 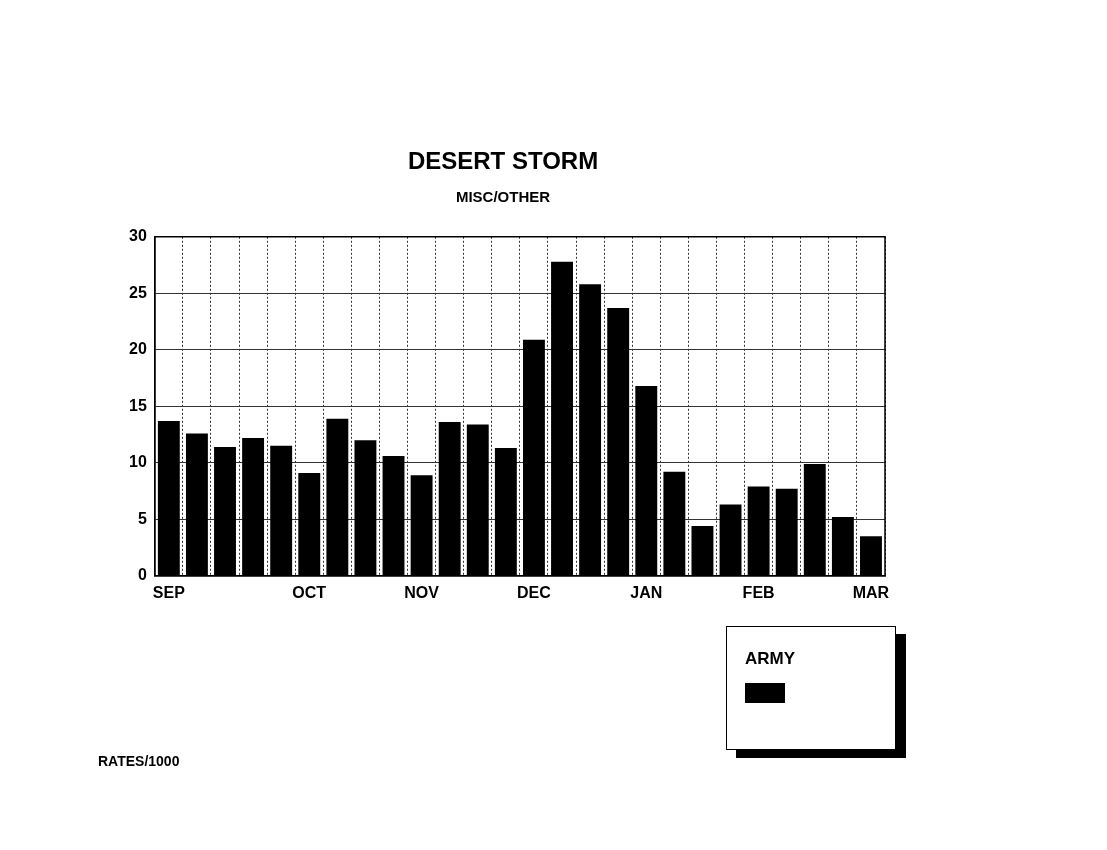 What do you see at coordinates (534, 592) in the screenshot?
I see `x-tick-label: DEC` at bounding box center [534, 592].